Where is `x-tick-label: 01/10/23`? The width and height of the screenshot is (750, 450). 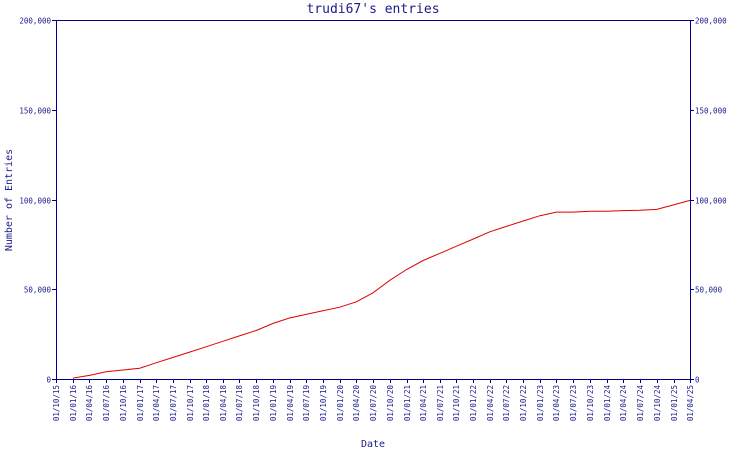
x-tick-label: 01/10/23 is located at coordinates (590, 403).